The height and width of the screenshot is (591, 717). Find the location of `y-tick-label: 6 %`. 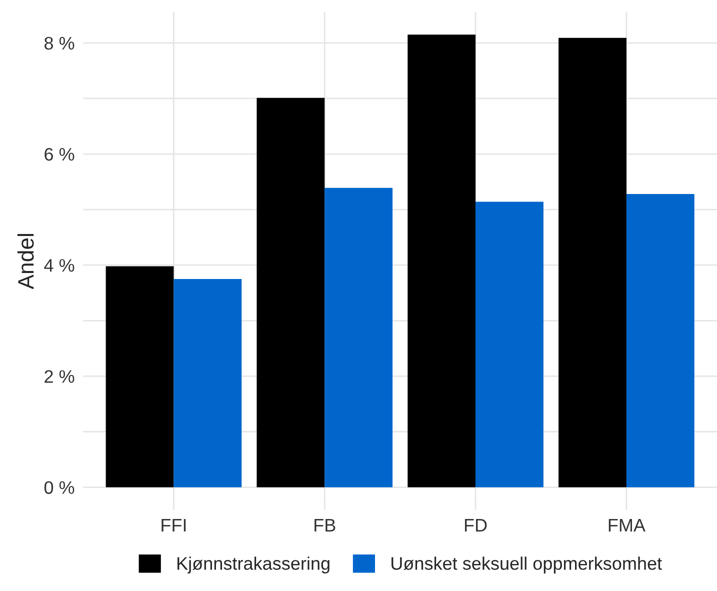

y-tick-label: 6 % is located at coordinates (59, 154).